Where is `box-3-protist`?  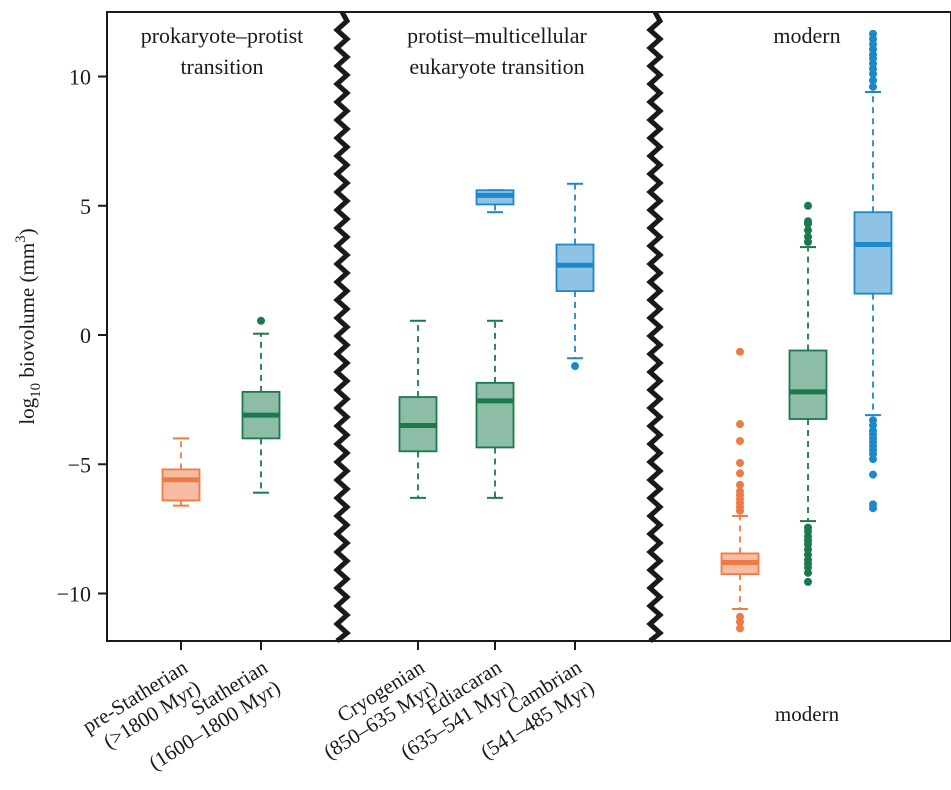
box-3-protist is located at coordinates (495, 409).